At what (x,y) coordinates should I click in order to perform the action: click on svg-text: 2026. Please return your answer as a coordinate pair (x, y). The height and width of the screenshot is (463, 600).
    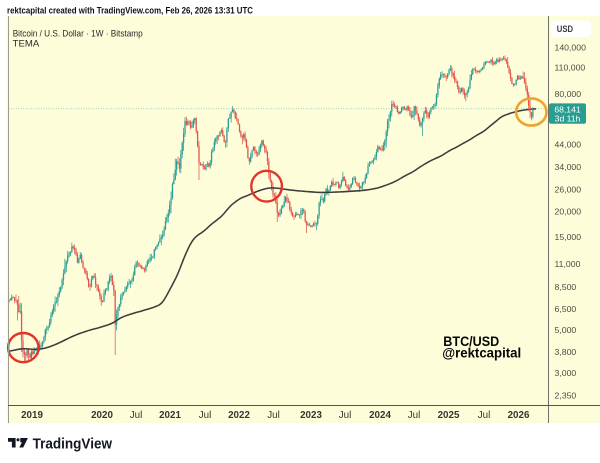
    Looking at the image, I should click on (519, 415).